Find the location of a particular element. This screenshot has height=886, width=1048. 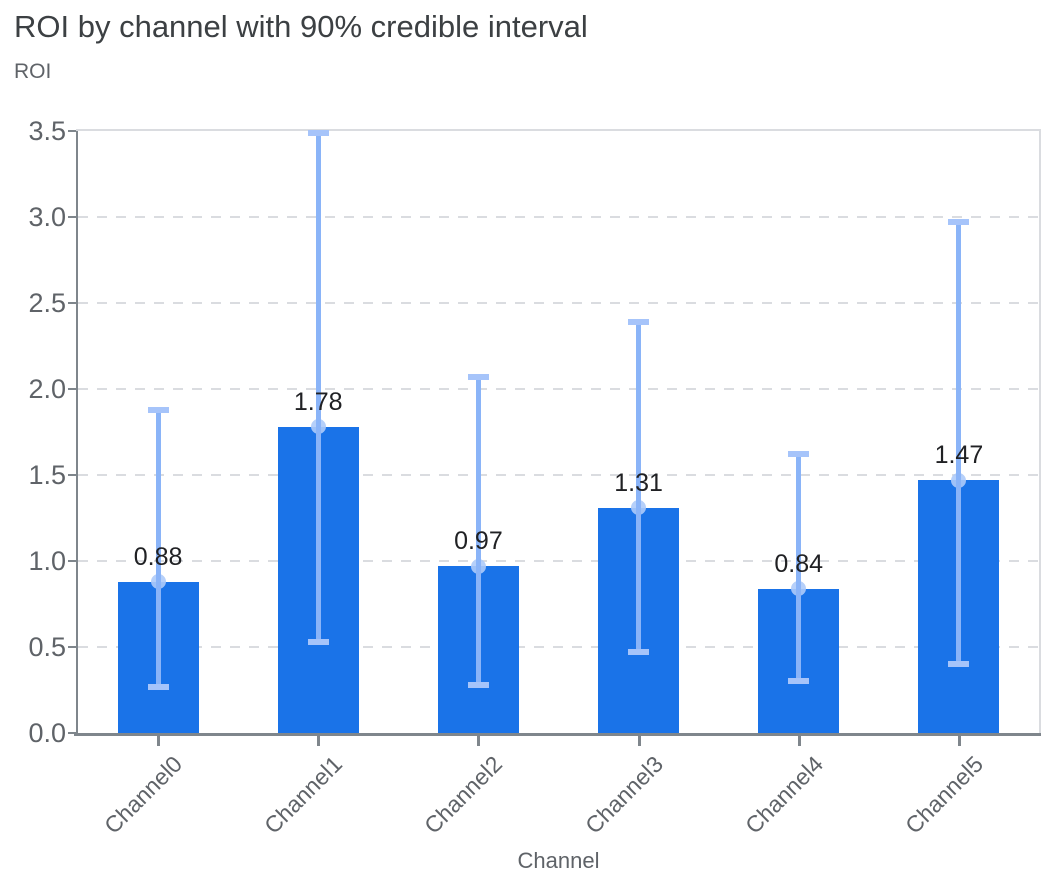

bar-value-label-channel4: 0.84 is located at coordinates (799, 563).